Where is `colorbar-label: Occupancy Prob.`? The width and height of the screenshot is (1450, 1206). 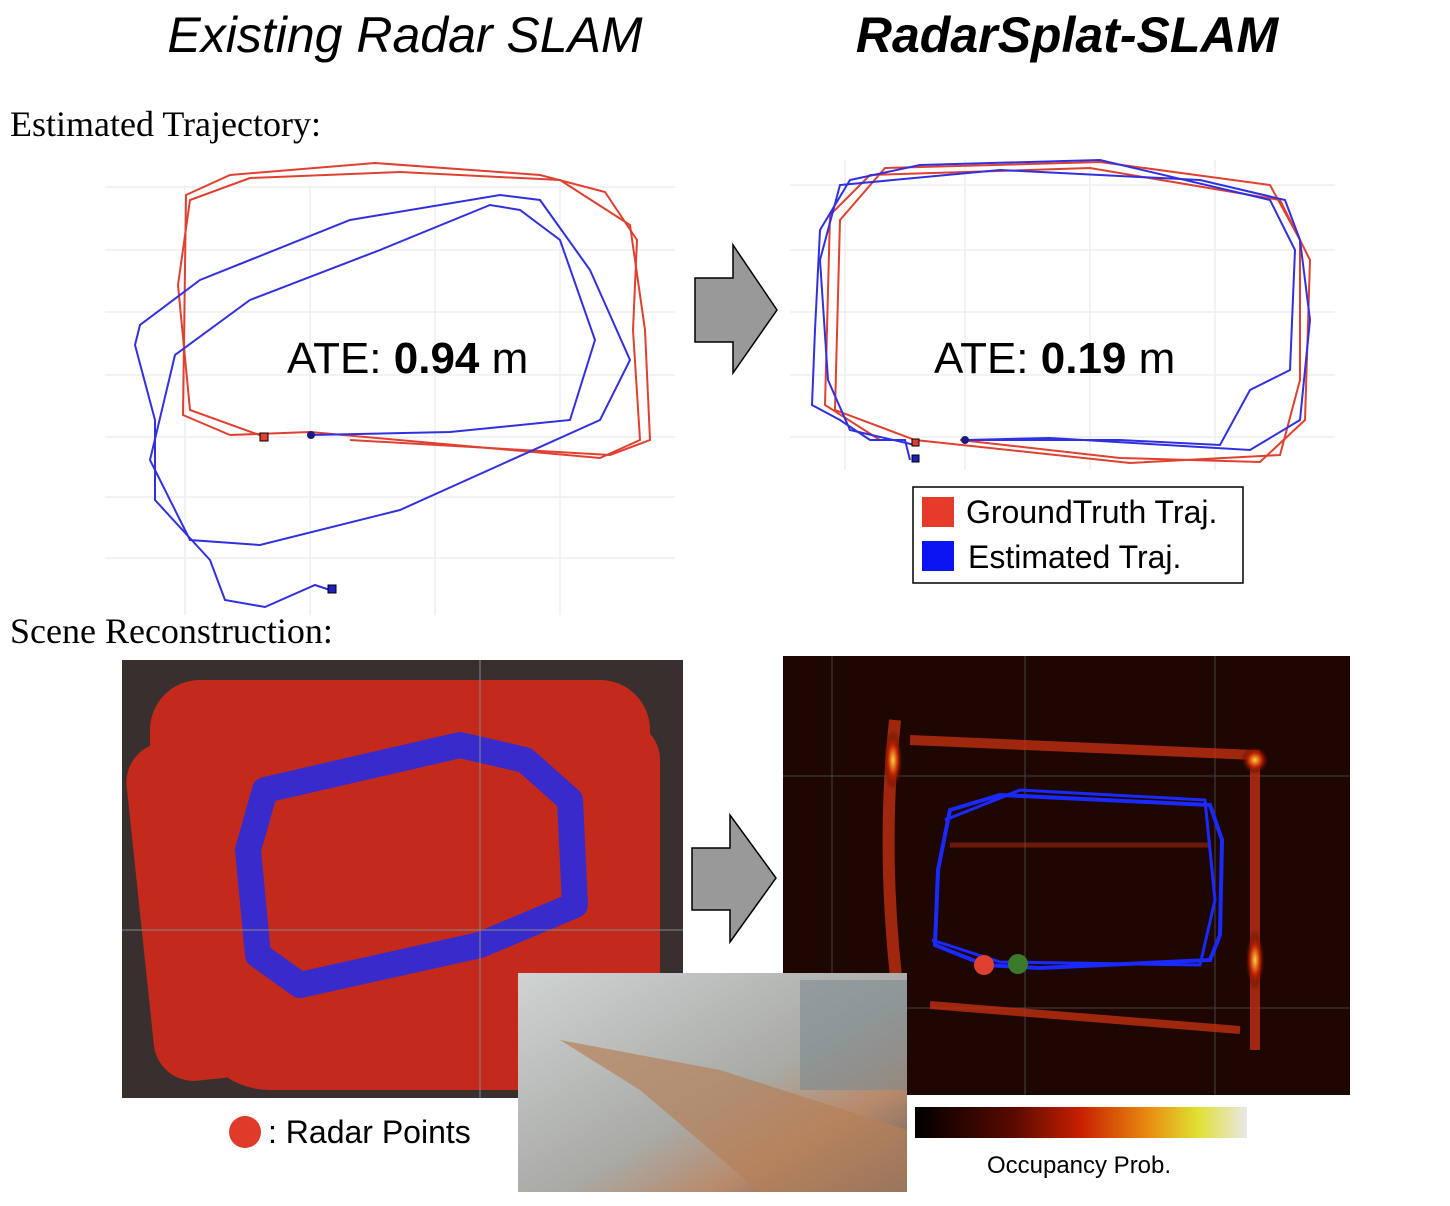 colorbar-label: Occupancy Prob. is located at coordinates (1079, 1165).